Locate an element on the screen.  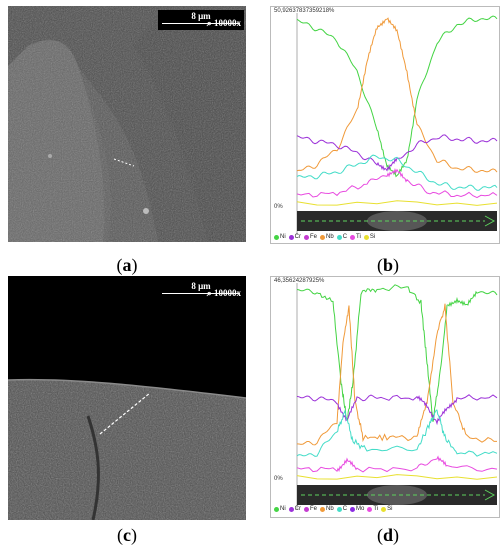
caption-c-letter: c is located at coordinates (127, 535).